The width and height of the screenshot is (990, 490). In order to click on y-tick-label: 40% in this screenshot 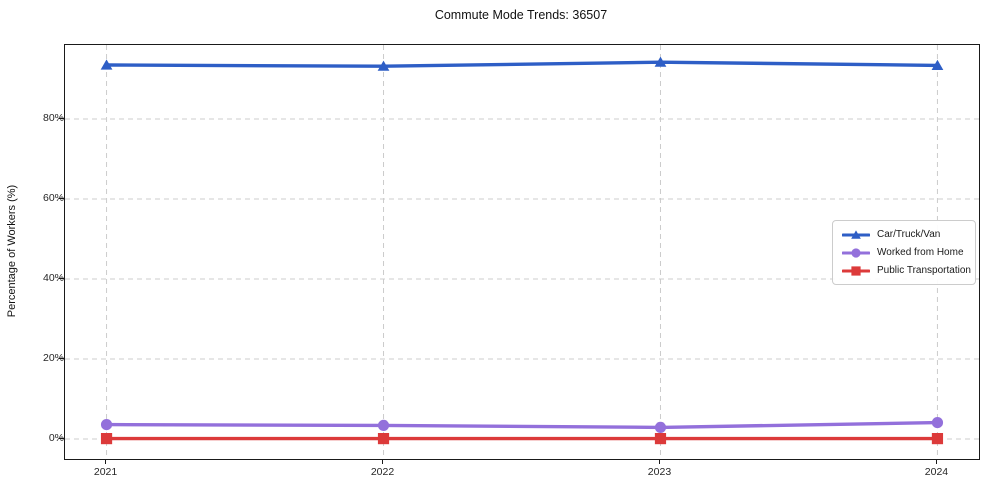, I will do `click(53, 278)`.